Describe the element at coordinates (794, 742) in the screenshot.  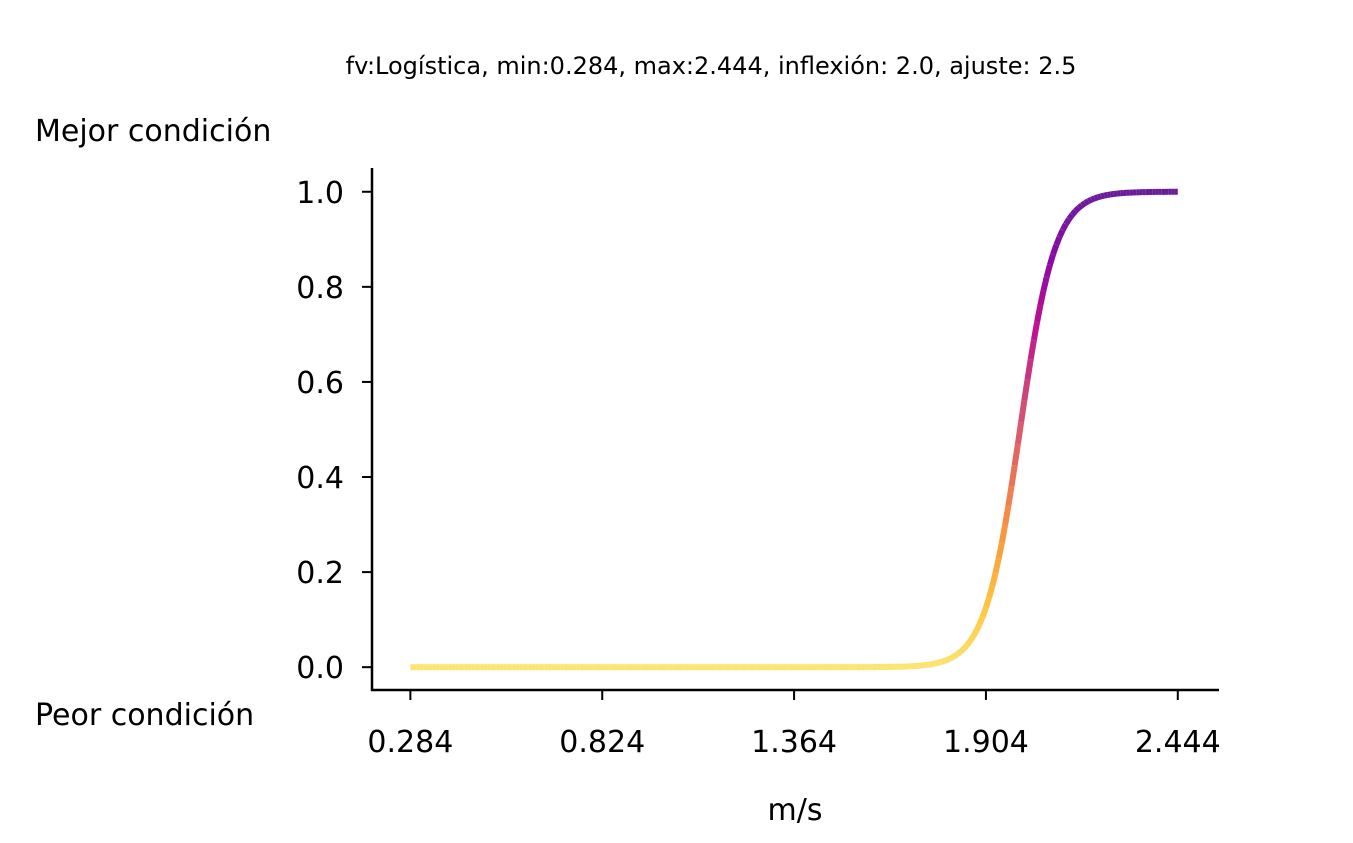
I see `x-tick-label: 1.364` at that location.